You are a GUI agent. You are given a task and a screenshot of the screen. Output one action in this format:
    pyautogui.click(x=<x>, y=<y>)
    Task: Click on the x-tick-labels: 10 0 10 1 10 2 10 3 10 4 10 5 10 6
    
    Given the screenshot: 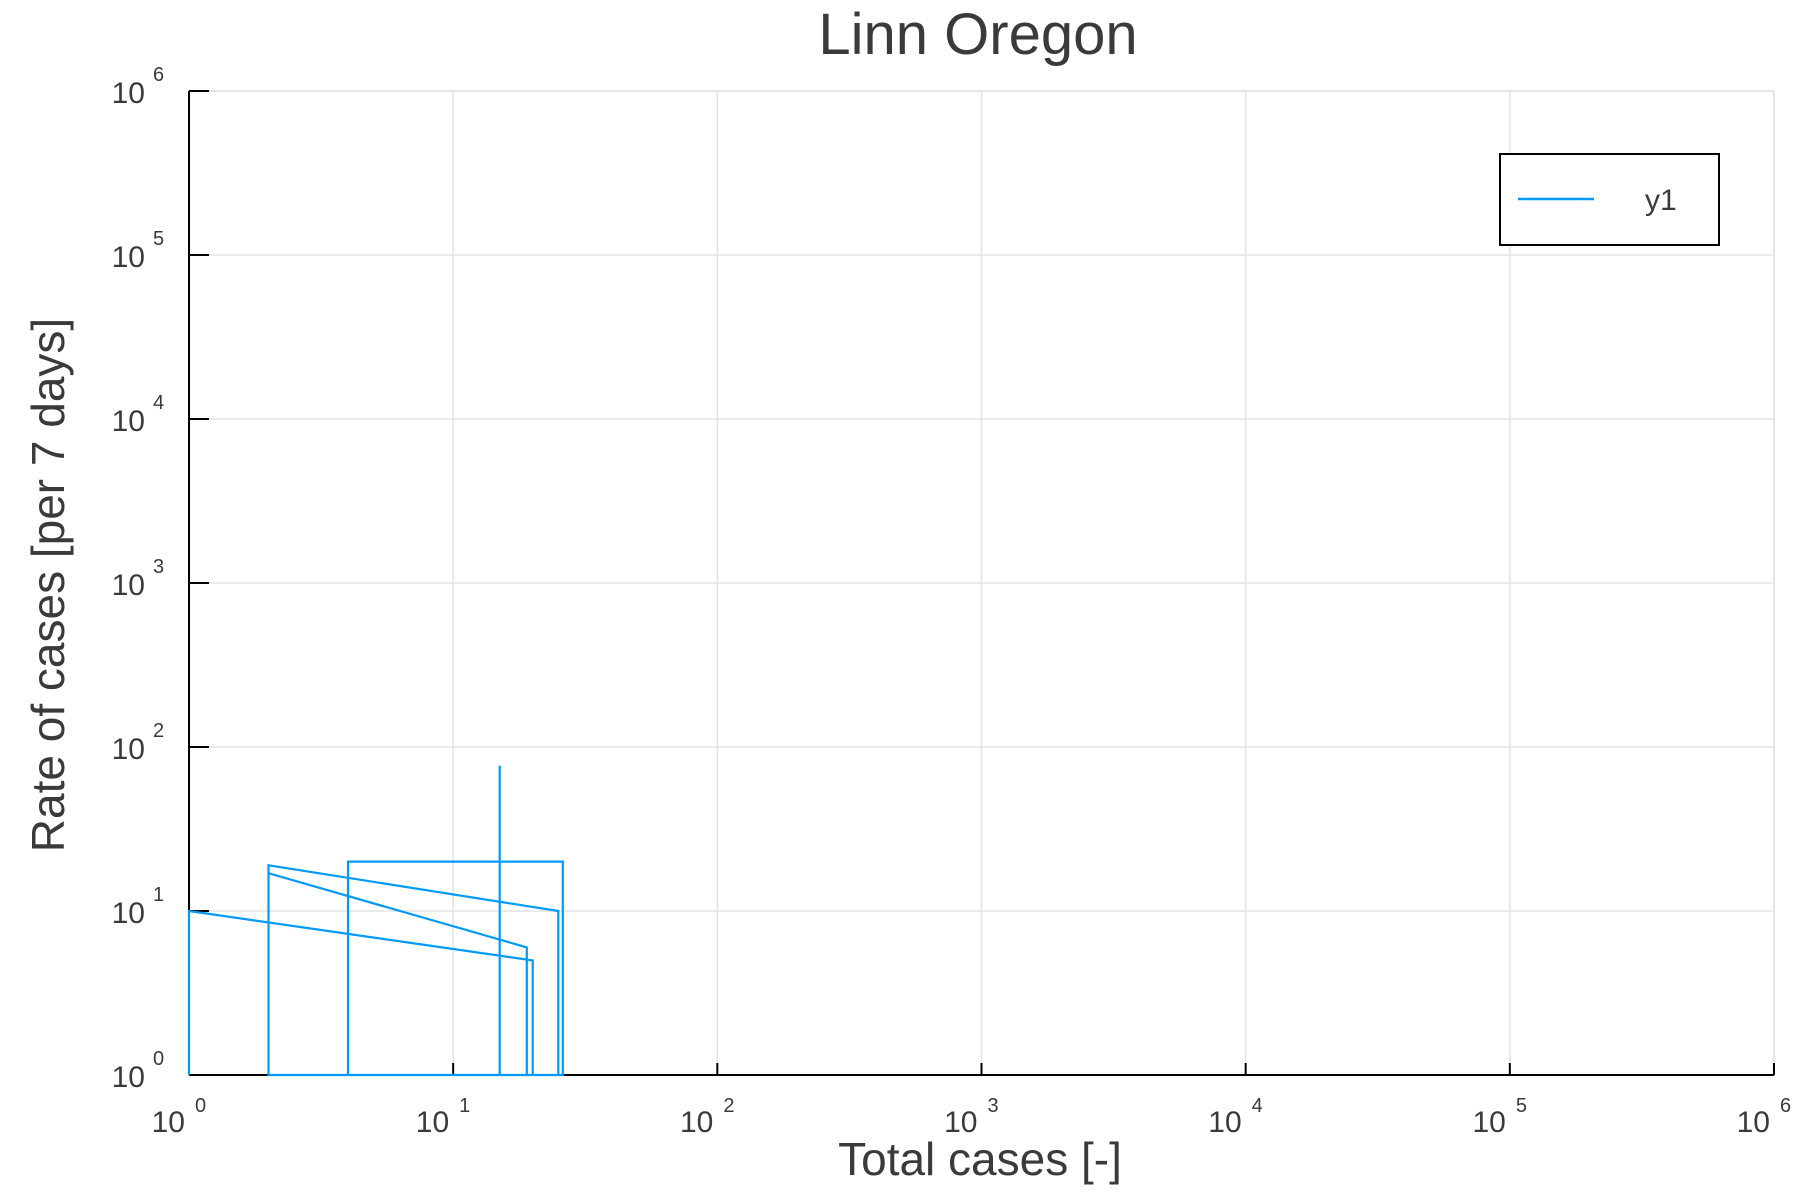 What is the action you would take?
    pyautogui.click(x=972, y=1117)
    